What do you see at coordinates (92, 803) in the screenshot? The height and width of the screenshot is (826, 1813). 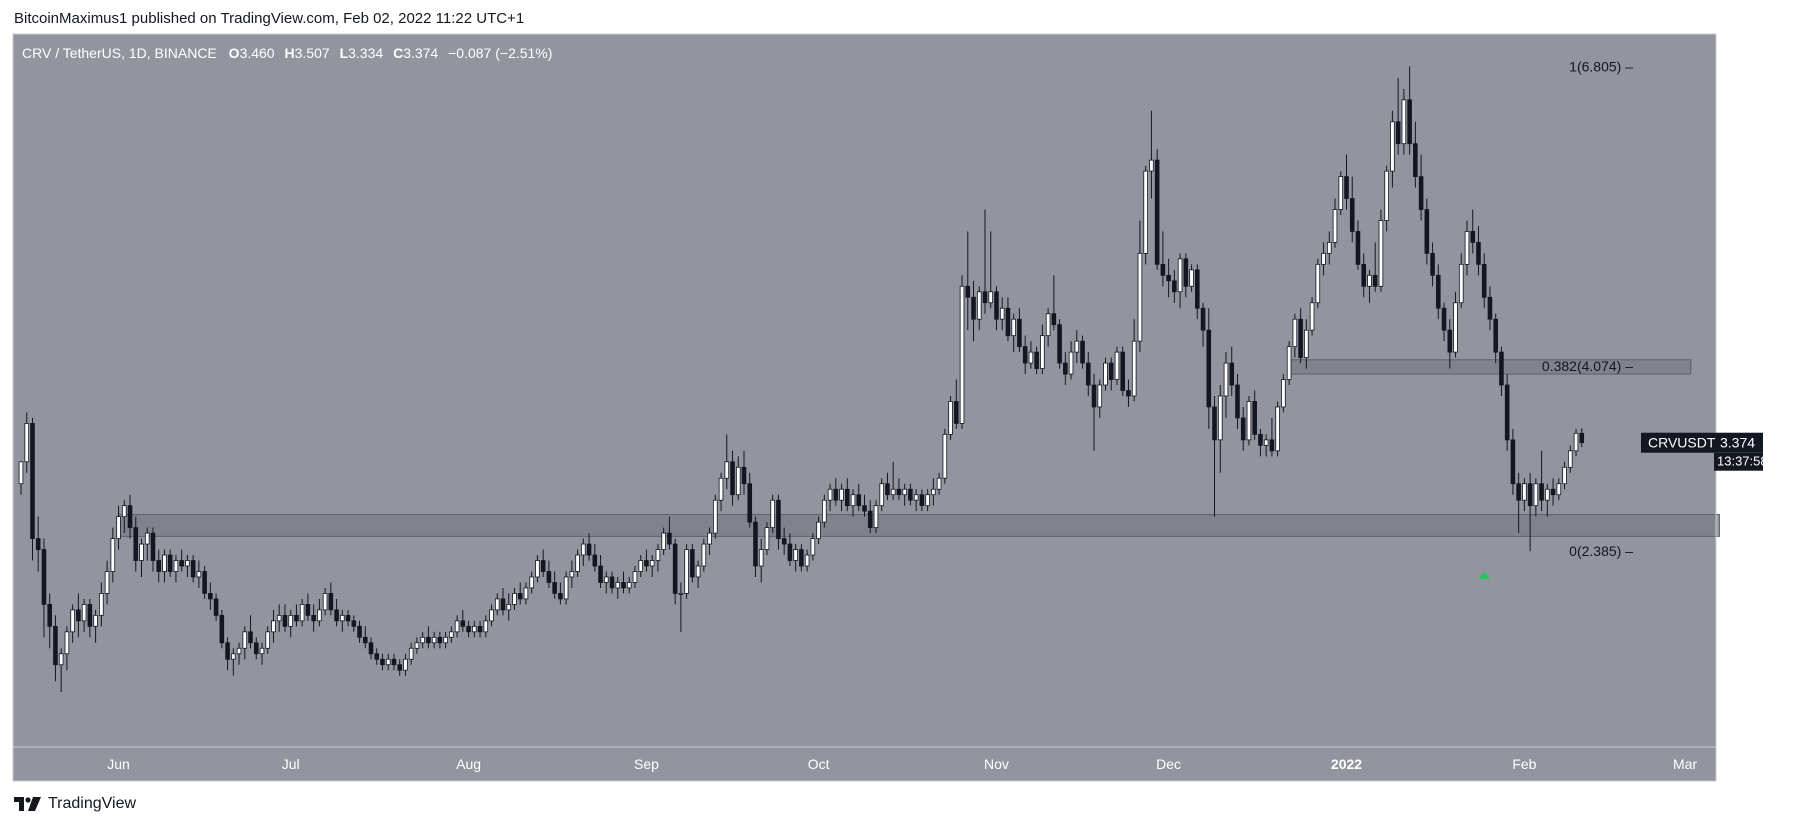 I see `footer-brand: TradingView` at bounding box center [92, 803].